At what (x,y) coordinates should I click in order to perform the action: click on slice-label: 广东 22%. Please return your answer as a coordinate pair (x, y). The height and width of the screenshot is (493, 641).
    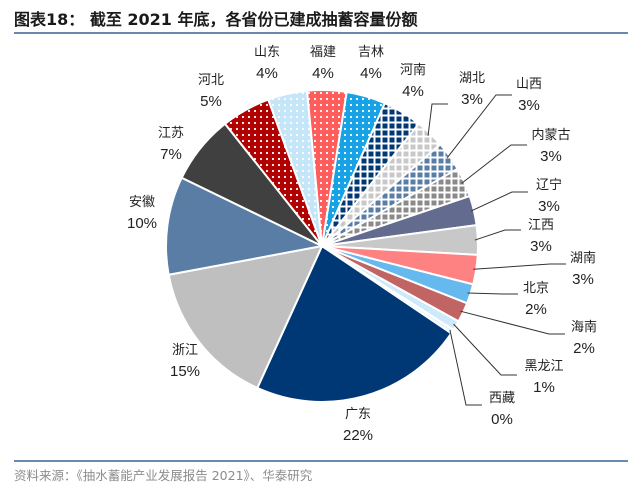
    Looking at the image, I should click on (358, 425).